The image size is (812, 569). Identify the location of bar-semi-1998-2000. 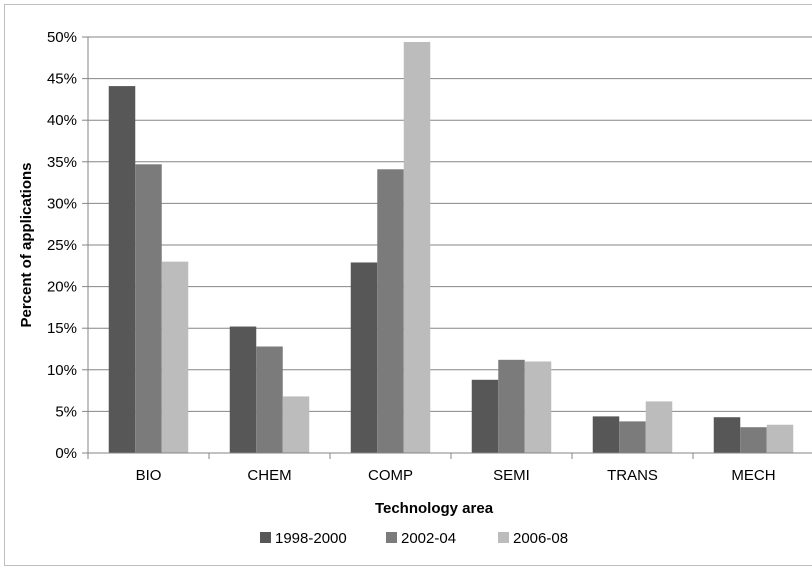
(485, 416).